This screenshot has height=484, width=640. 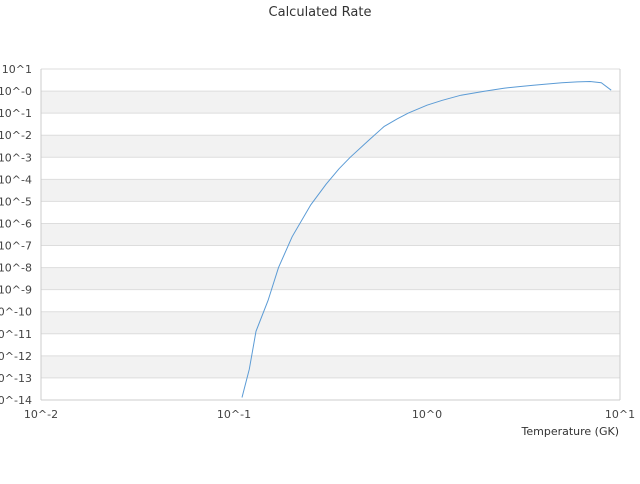 I want to click on x-axis-title: Temperature (GK), so click(x=570, y=431).